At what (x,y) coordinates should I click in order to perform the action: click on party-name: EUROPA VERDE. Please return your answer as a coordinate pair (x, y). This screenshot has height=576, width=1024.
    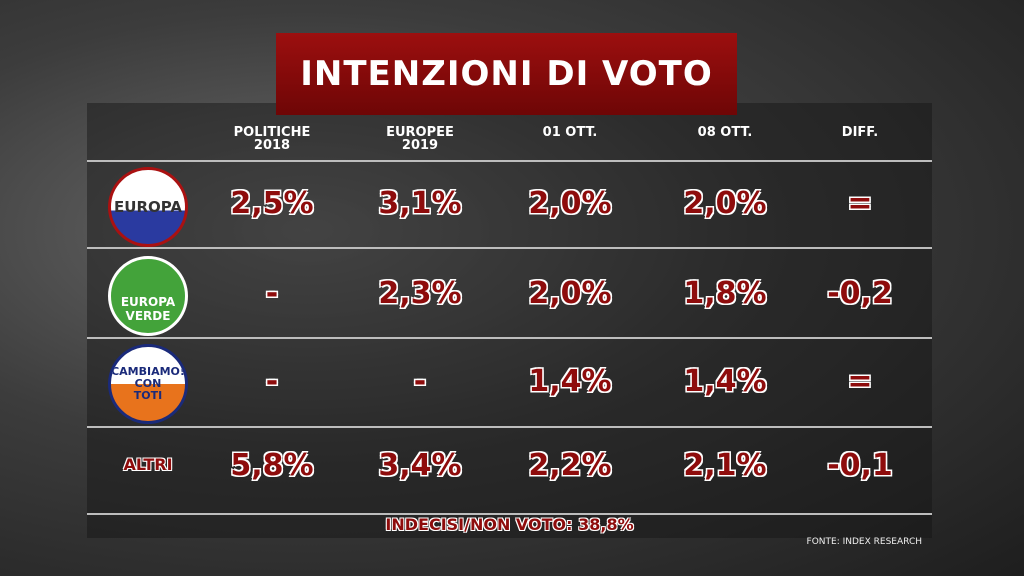
    Looking at the image, I should click on (148, 309).